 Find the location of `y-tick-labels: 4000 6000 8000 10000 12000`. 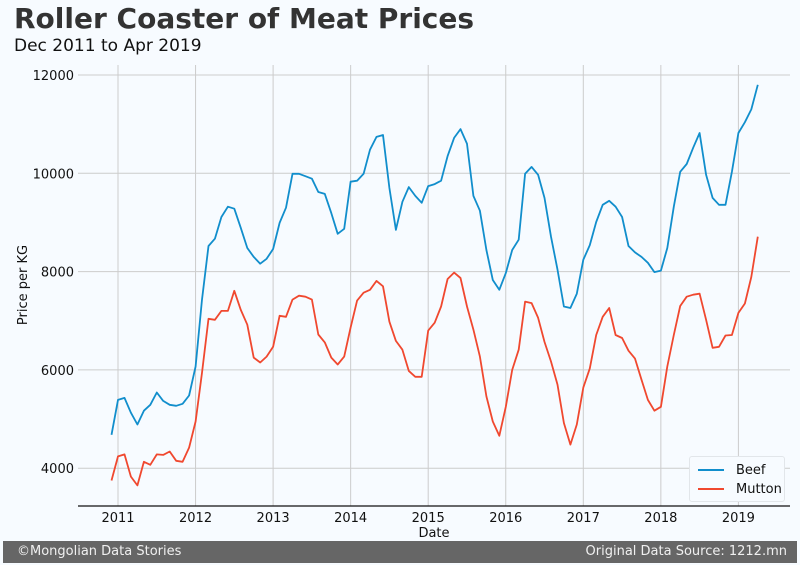

y-tick-labels: 4000 6000 8000 10000 12000 is located at coordinates (53, 273).